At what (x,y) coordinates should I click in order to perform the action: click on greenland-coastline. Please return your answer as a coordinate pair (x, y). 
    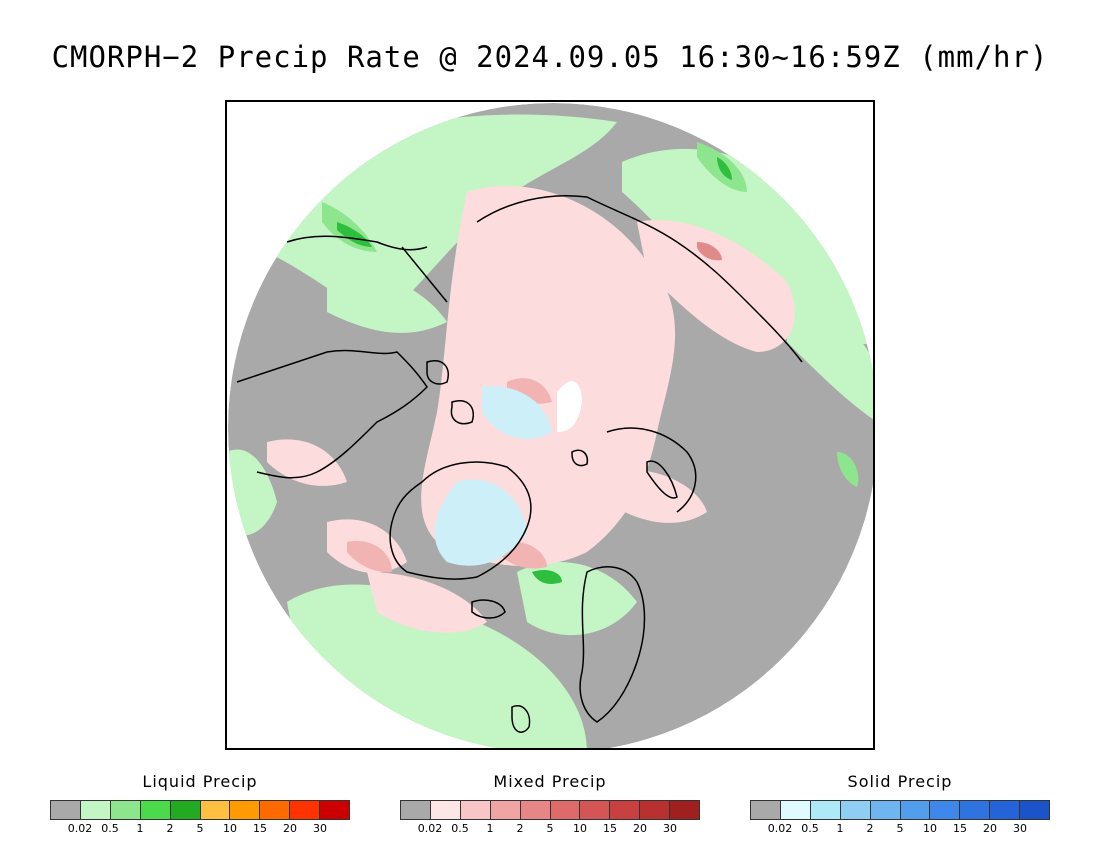
    Looking at the image, I should click on (460, 520).